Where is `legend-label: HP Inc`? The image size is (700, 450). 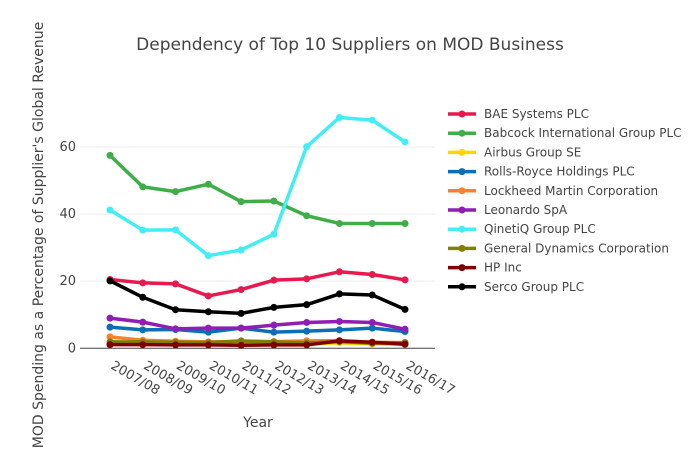 legend-label: HP Inc is located at coordinates (503, 268).